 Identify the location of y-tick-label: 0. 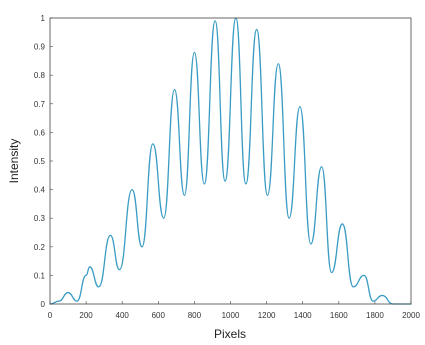
(43, 304).